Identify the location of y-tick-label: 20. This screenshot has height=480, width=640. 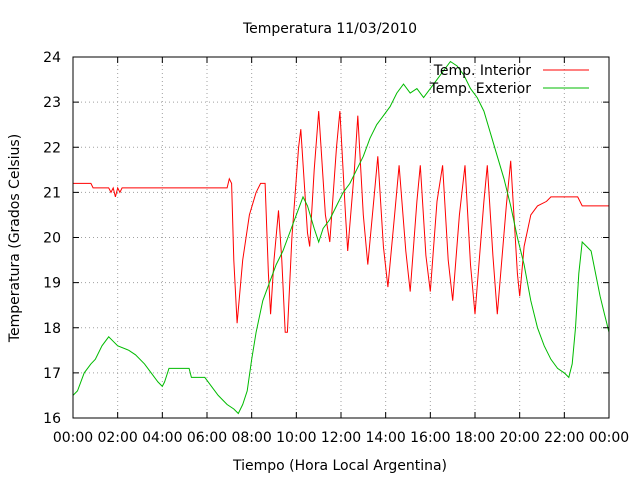
(52, 239).